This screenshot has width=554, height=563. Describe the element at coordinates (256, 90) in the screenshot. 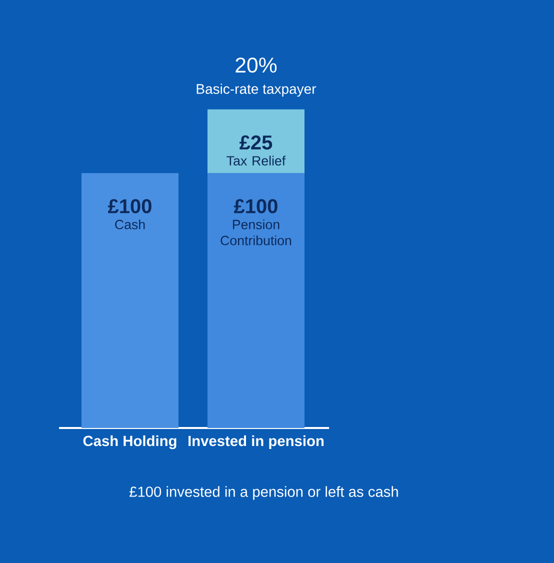

I see `annotation: Basic-rate taxpayer` at that location.